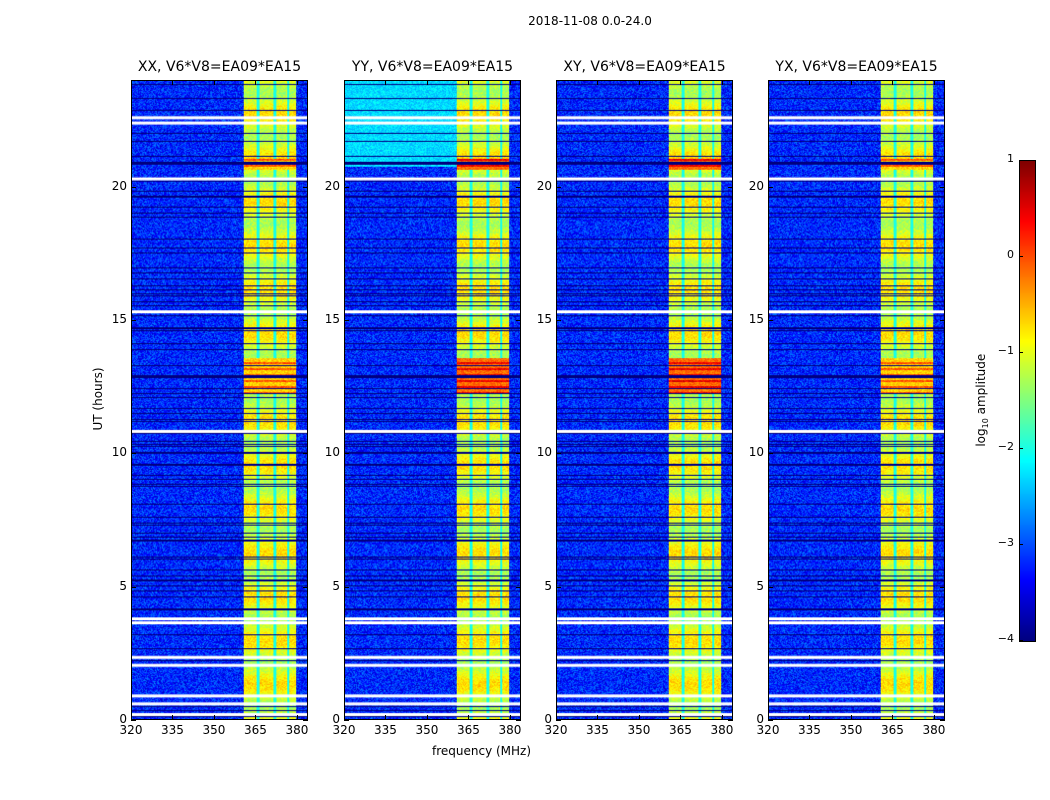 The image size is (1050, 800). Describe the element at coordinates (219, 67) in the screenshot. I see `panel-title: XX, V6*V8=EA09*EA15` at that location.